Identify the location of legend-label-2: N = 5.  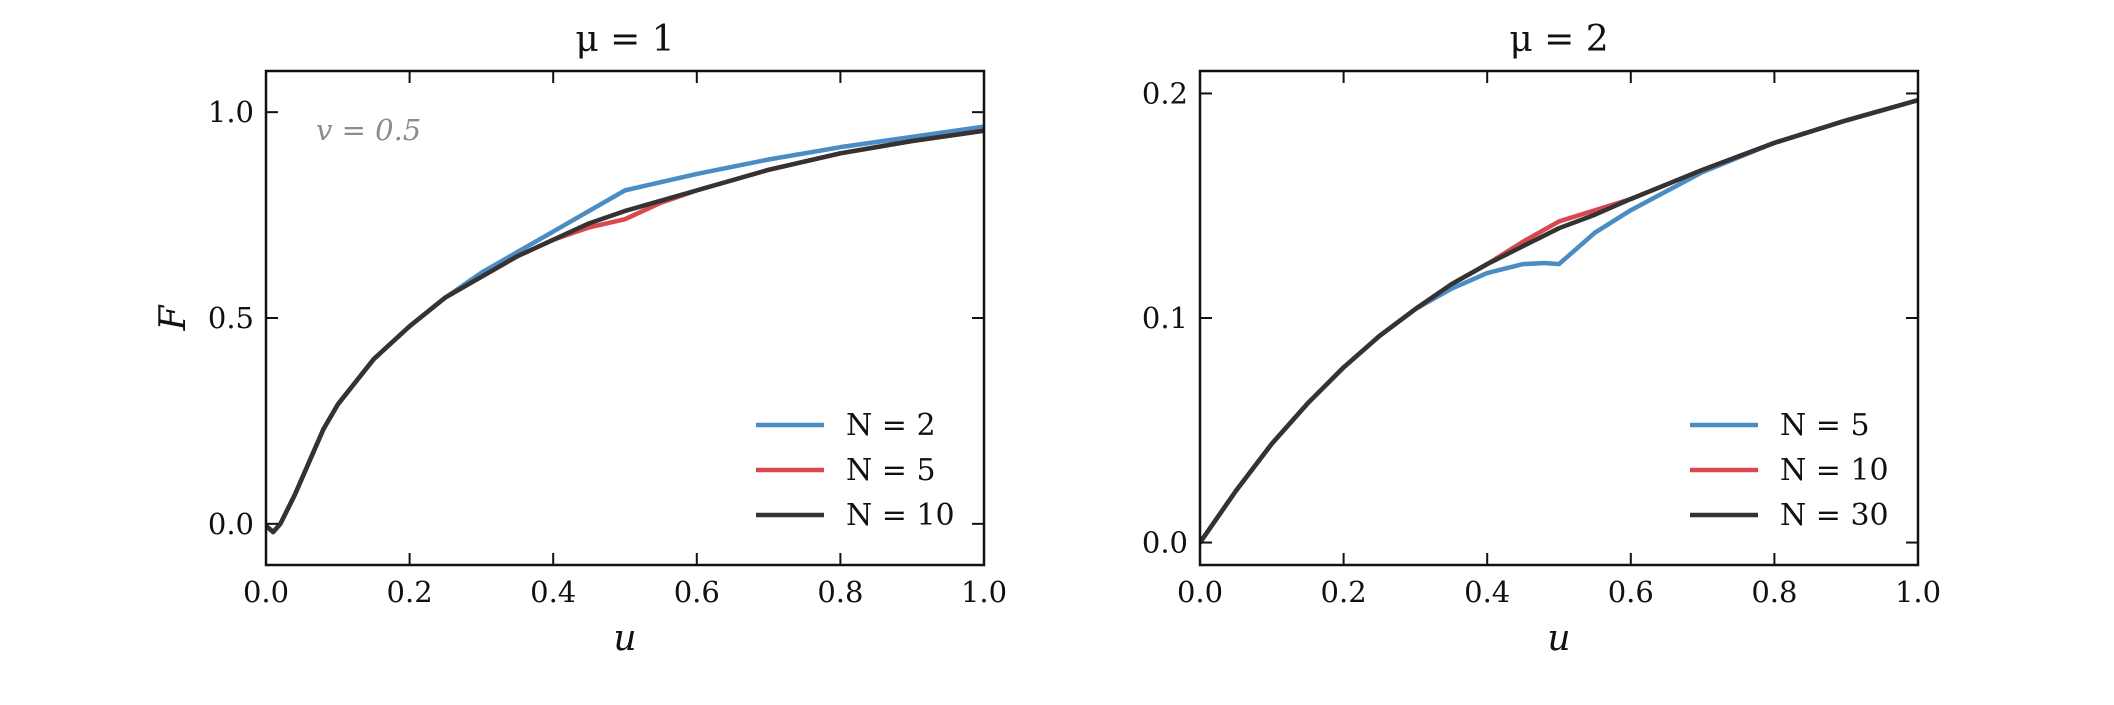
(891, 470).